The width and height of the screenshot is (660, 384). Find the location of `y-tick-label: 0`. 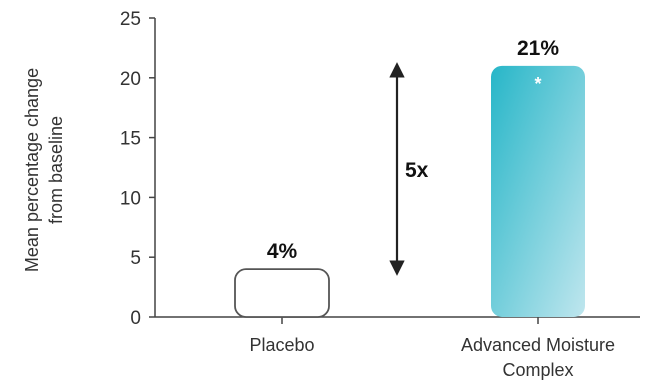

y-tick-label: 0 is located at coordinates (135, 318).